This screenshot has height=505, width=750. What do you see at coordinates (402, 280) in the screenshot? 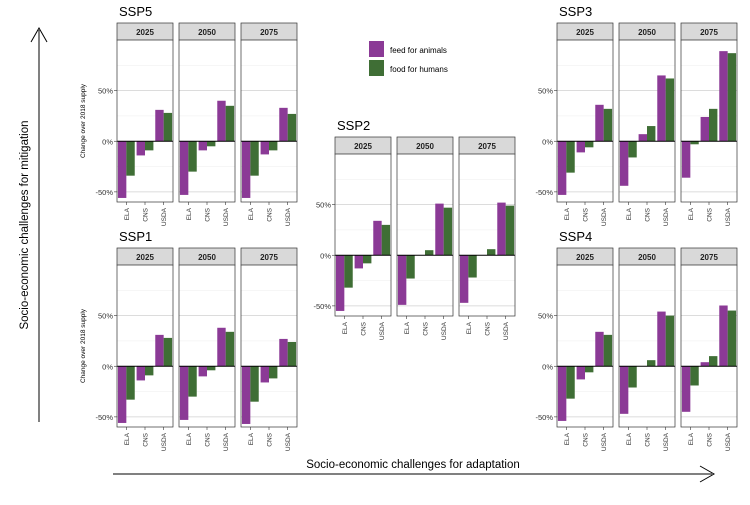
I see `bar-ssp2-2050-ela-feed` at bounding box center [402, 280].